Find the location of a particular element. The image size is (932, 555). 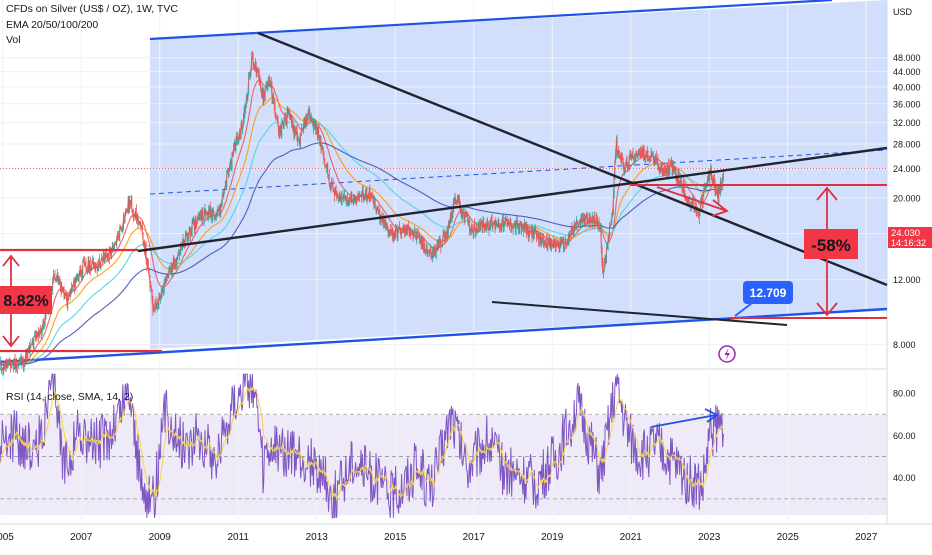

rsi-arrowhead is located at coordinates (711, 415).